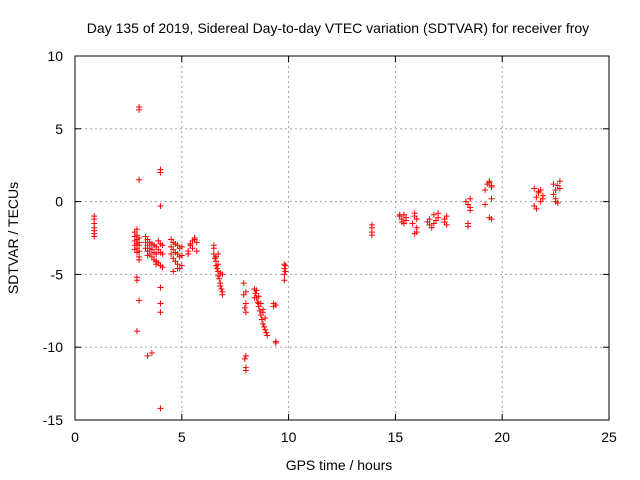 The image size is (640, 480). What do you see at coordinates (59, 129) in the screenshot?
I see `y-tick-label: 5` at bounding box center [59, 129].